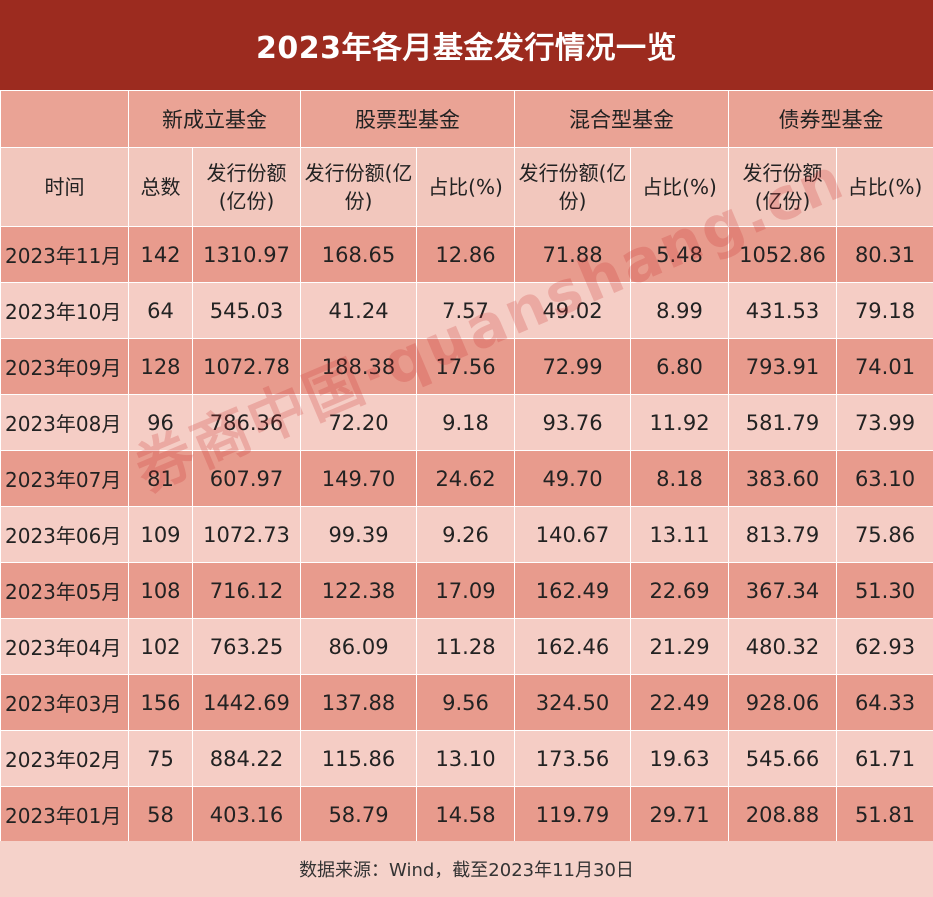 This screenshot has width=933, height=897. What do you see at coordinates (246, 366) in the screenshot?
I see `cell-new-fund-amount: 1072.78` at bounding box center [246, 366].